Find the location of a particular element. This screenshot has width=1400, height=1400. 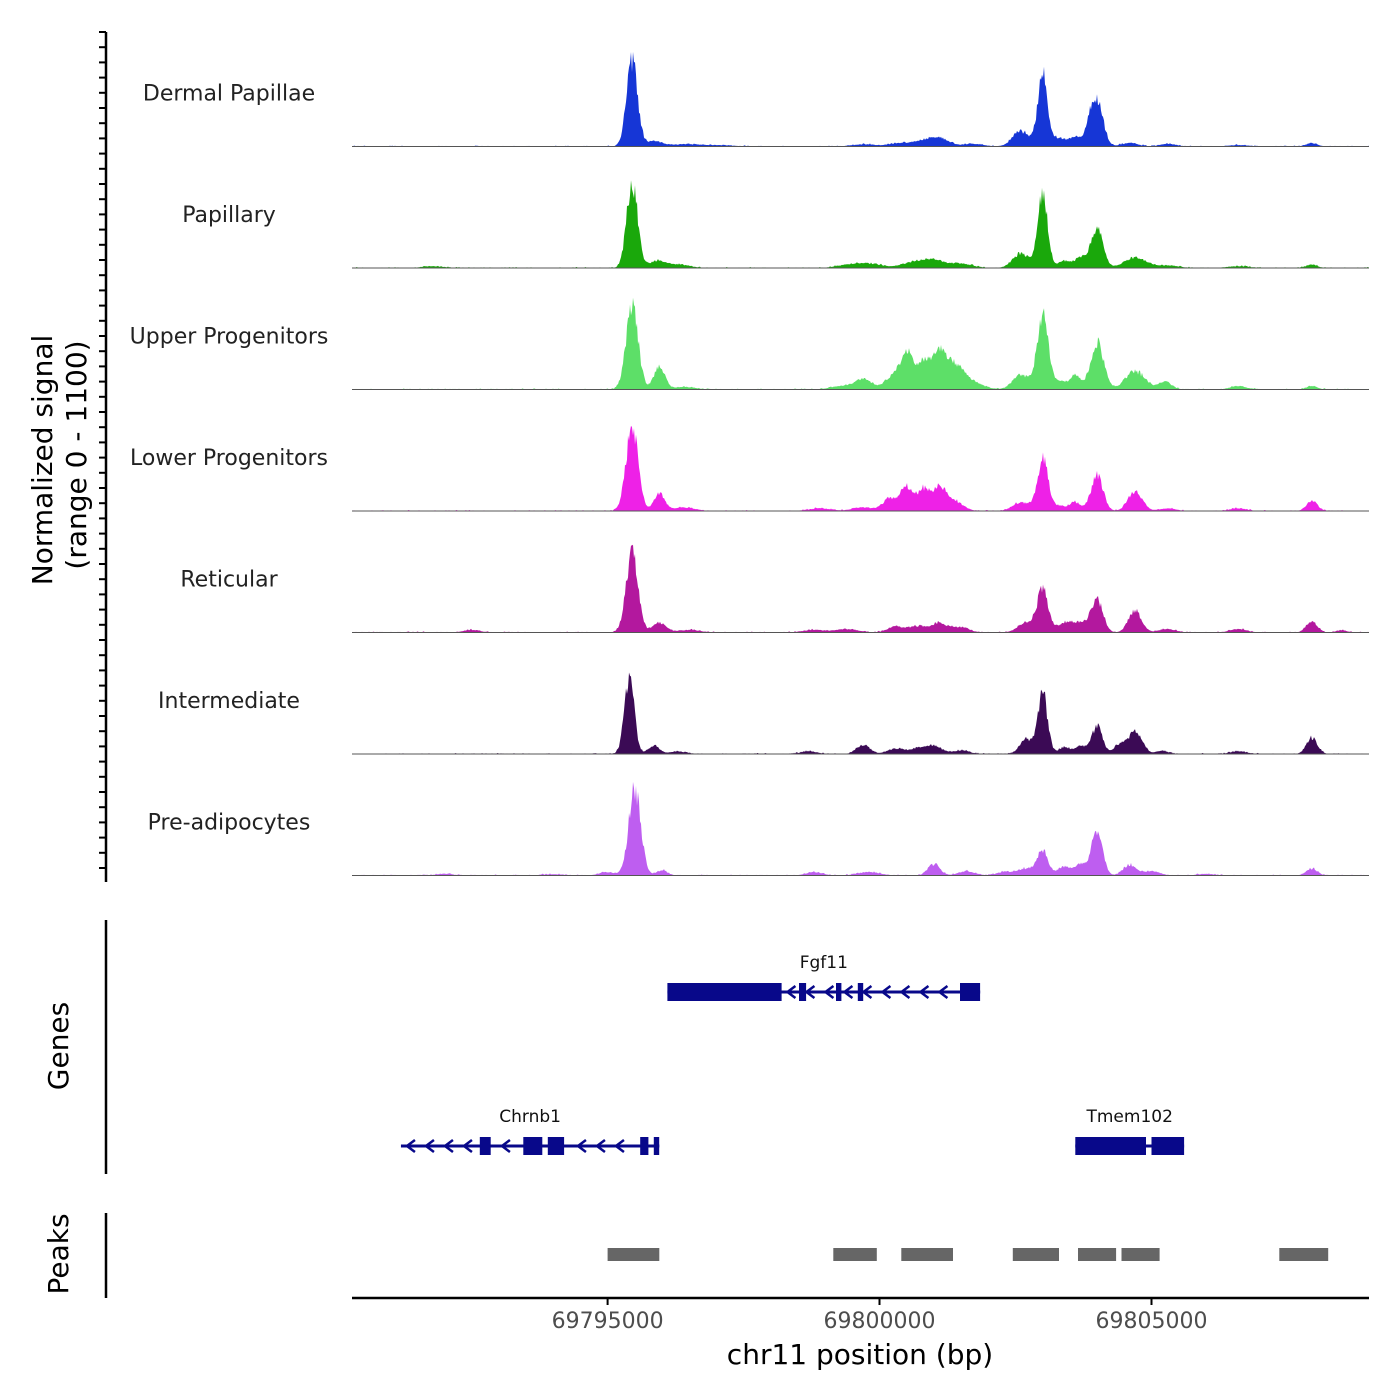

gene-label: Tmem102 is located at coordinates (1128, 1117).